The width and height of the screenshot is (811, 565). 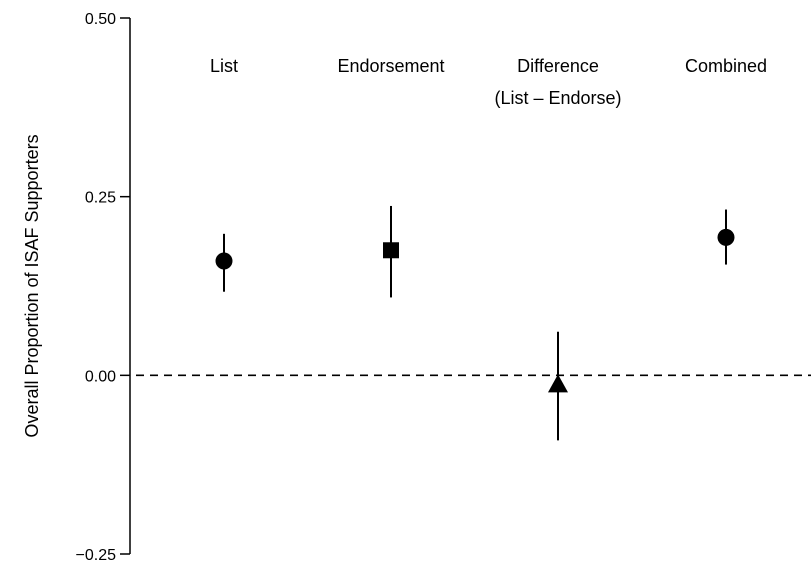 What do you see at coordinates (224, 66) in the screenshot?
I see `category-label: List` at bounding box center [224, 66].